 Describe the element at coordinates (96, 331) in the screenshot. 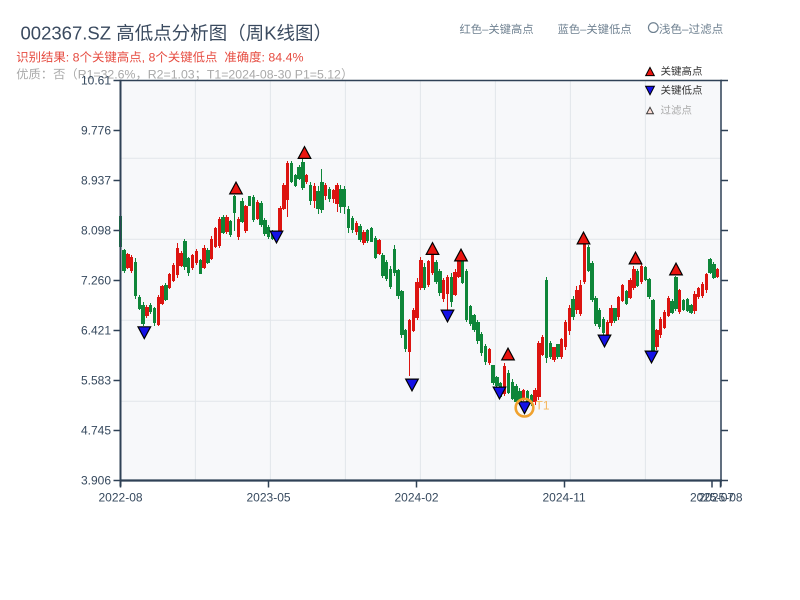

I see `svg-text: 6.421` at that location.